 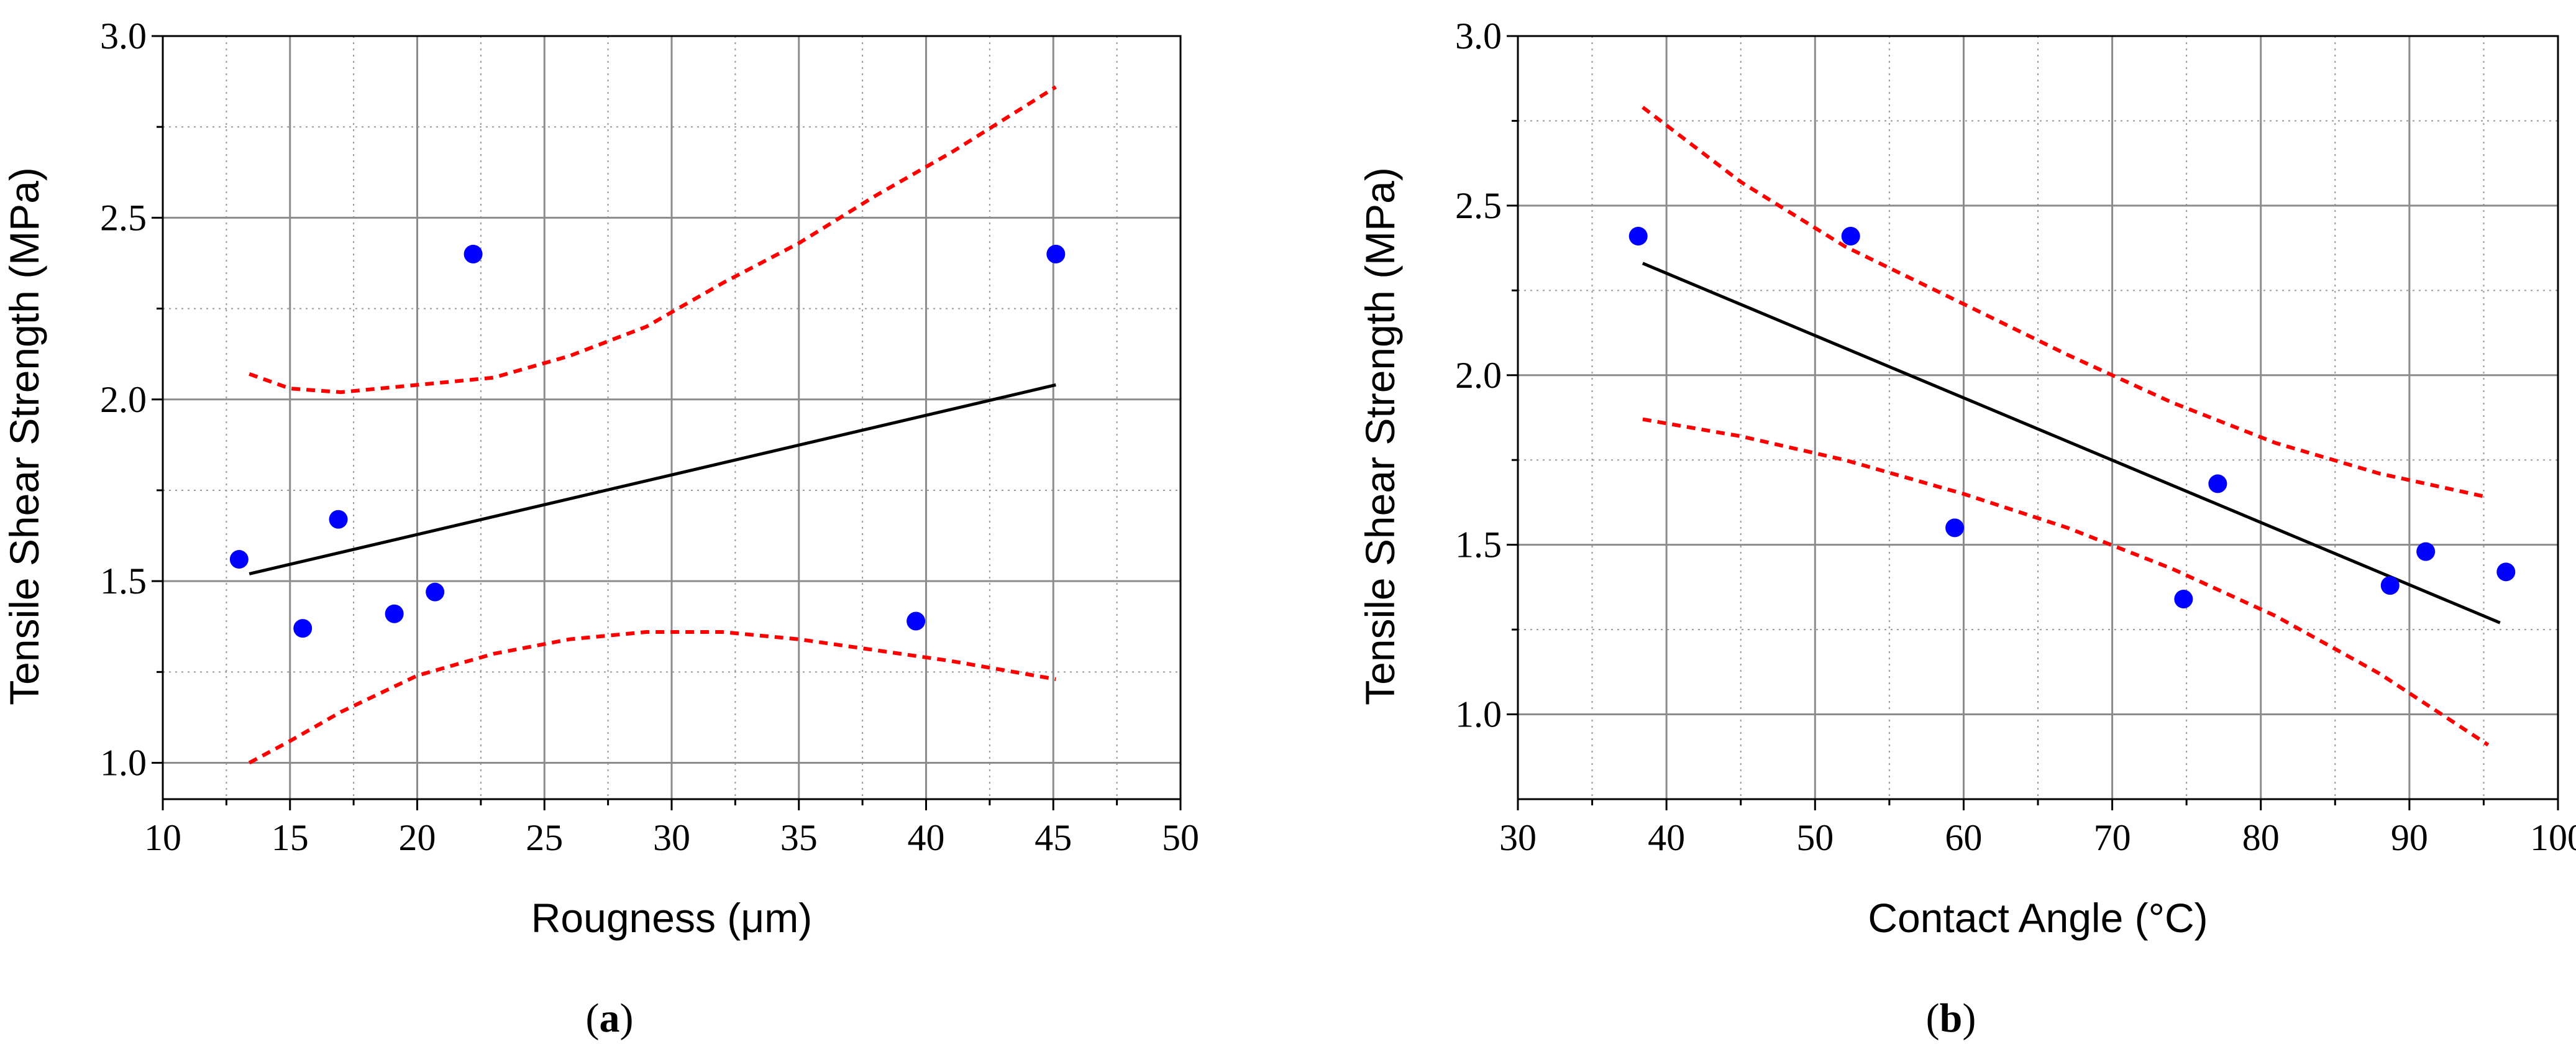 I want to click on x-tick-label: 15, so click(x=290, y=838).